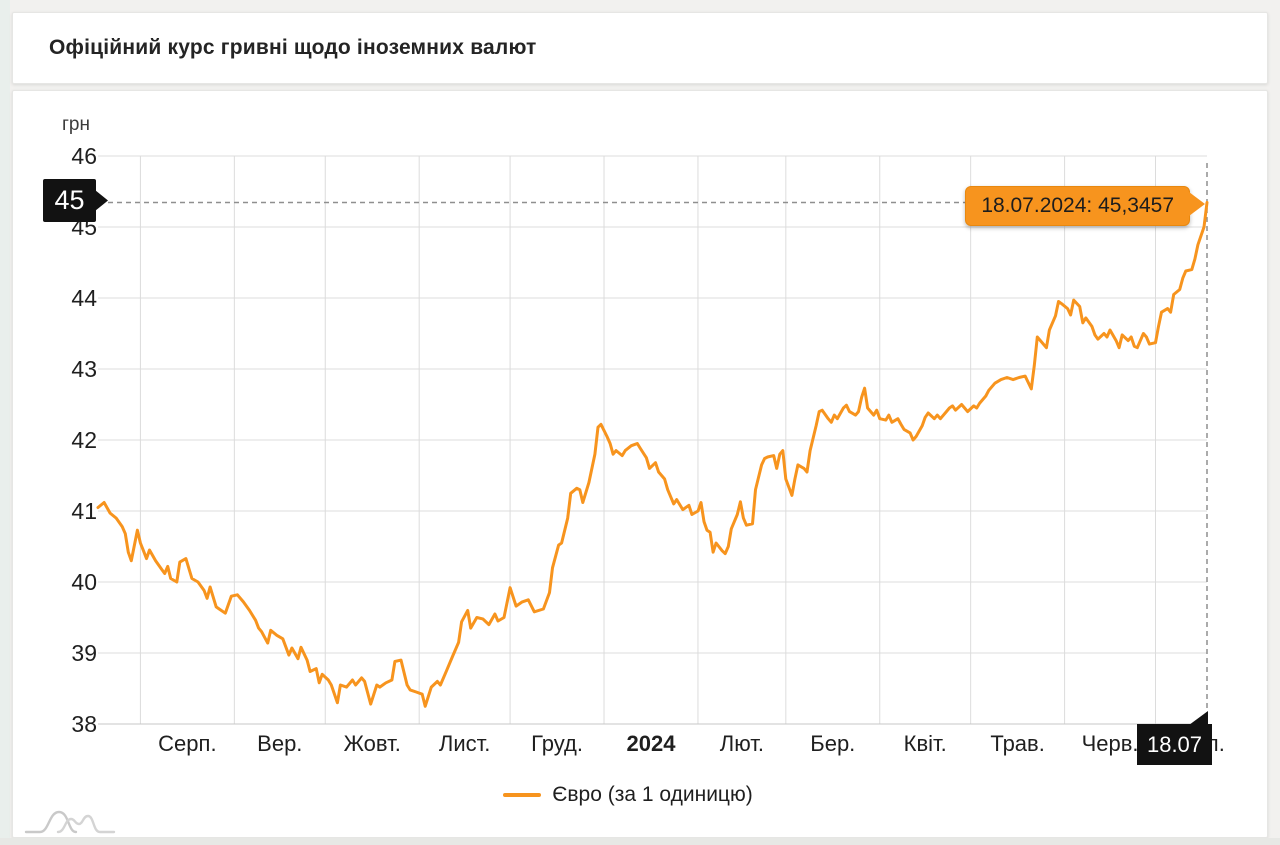  I want to click on x-tick-label: Жовт., so click(372, 743).